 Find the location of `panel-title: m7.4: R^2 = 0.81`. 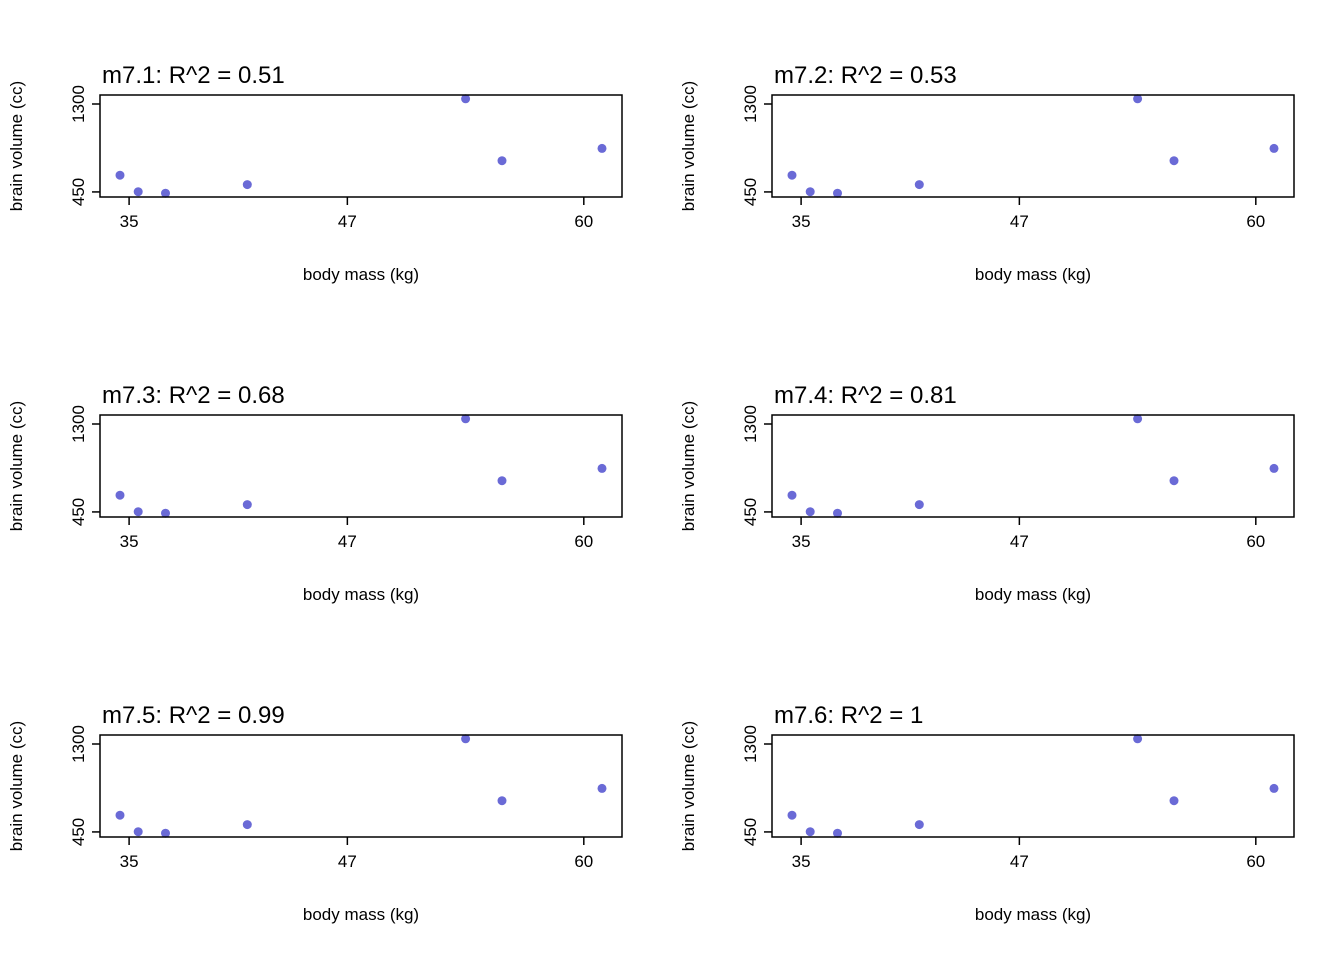

panel-title: m7.4: R^2 = 0.81 is located at coordinates (865, 395).